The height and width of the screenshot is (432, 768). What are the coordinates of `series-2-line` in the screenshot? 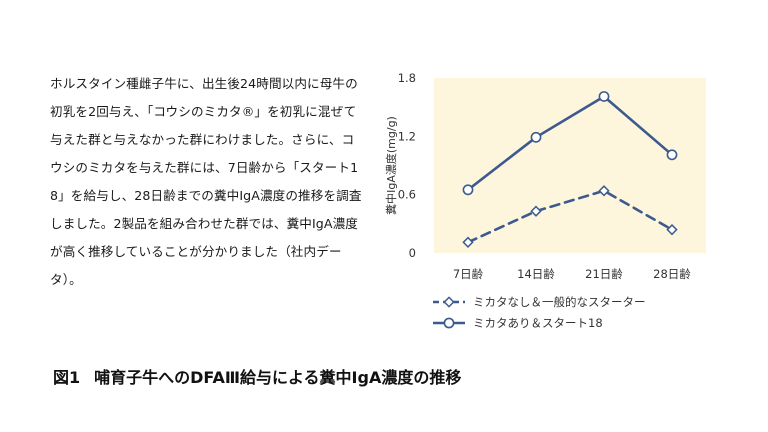 It's located at (570, 143).